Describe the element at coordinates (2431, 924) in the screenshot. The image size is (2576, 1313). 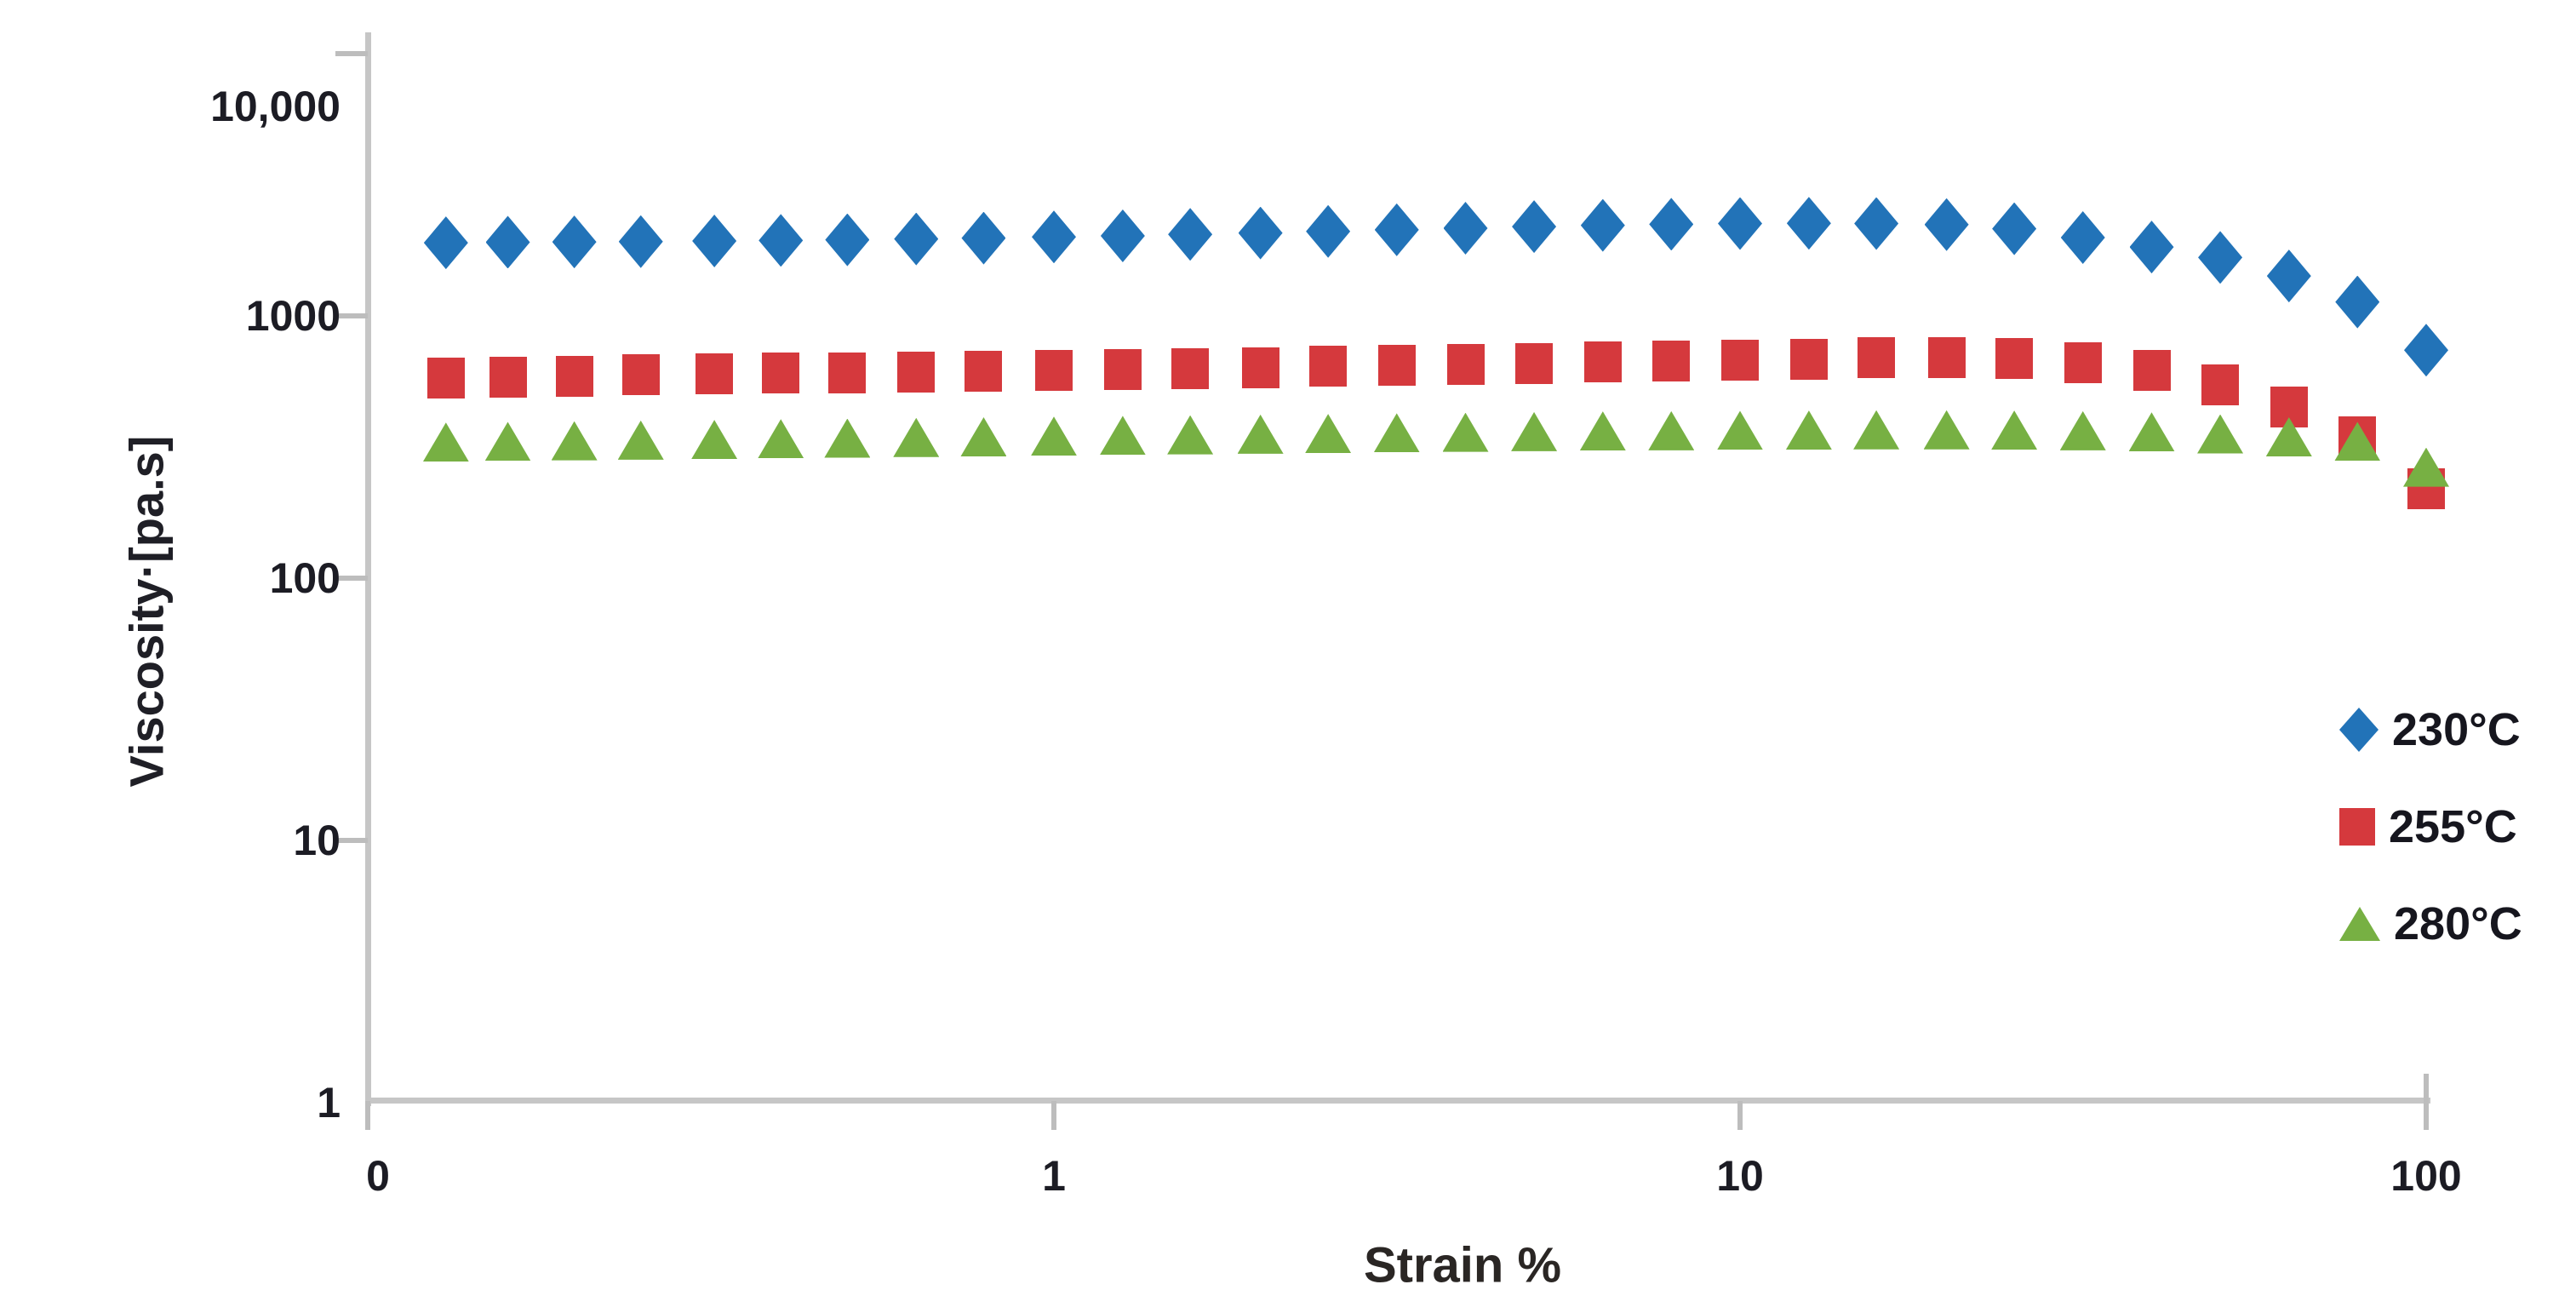
I see `legend-item: 280°C` at that location.